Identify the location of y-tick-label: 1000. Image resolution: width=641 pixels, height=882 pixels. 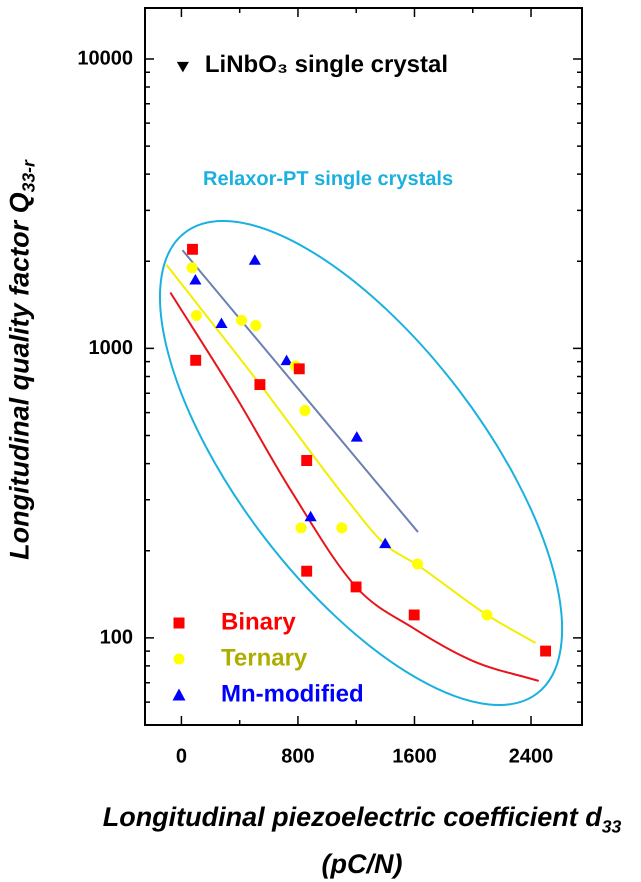
(110, 347).